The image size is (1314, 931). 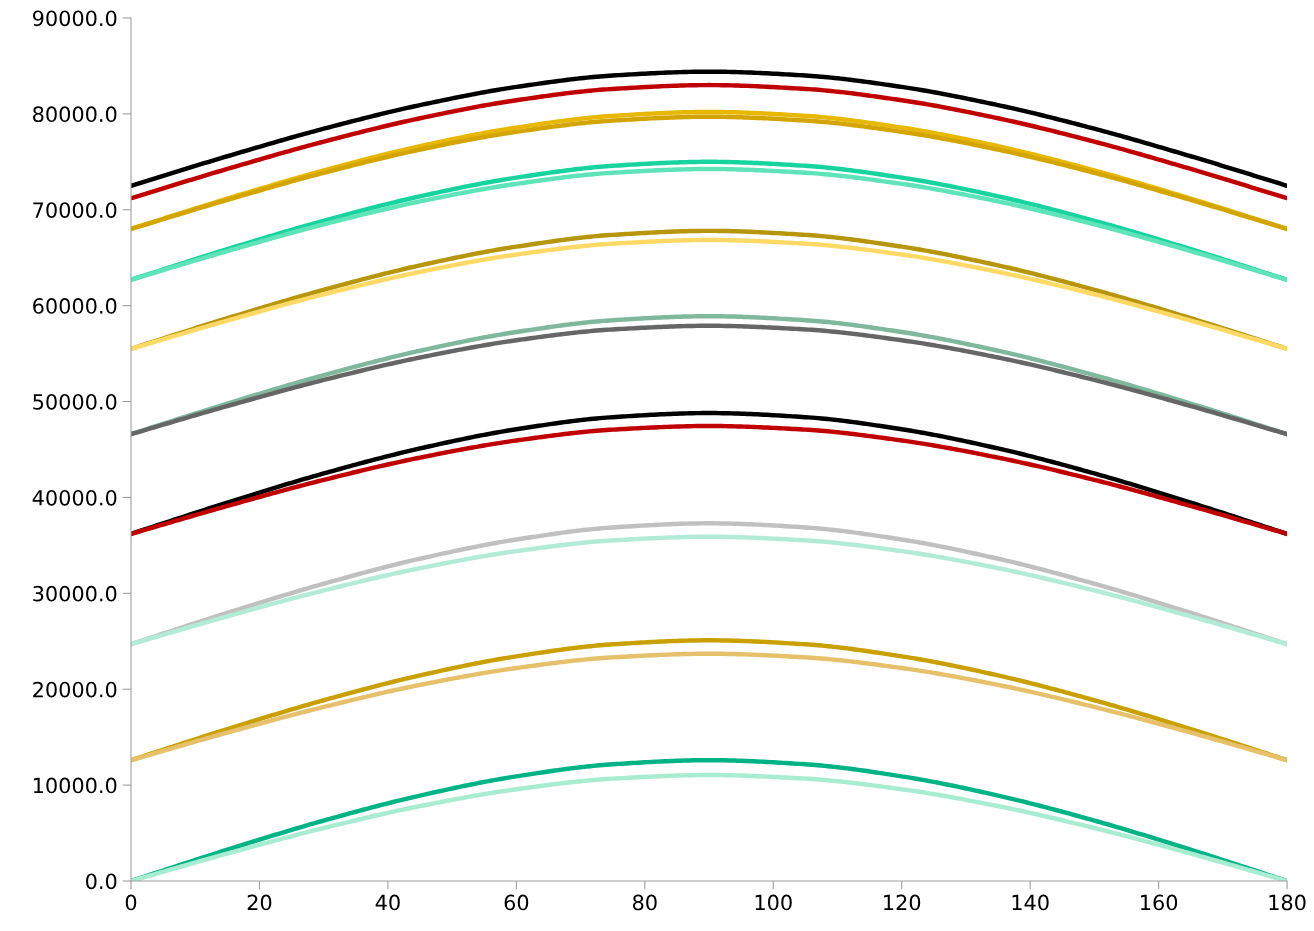 What do you see at coordinates (75, 401) in the screenshot?
I see `y-tick-label: 50000.0` at bounding box center [75, 401].